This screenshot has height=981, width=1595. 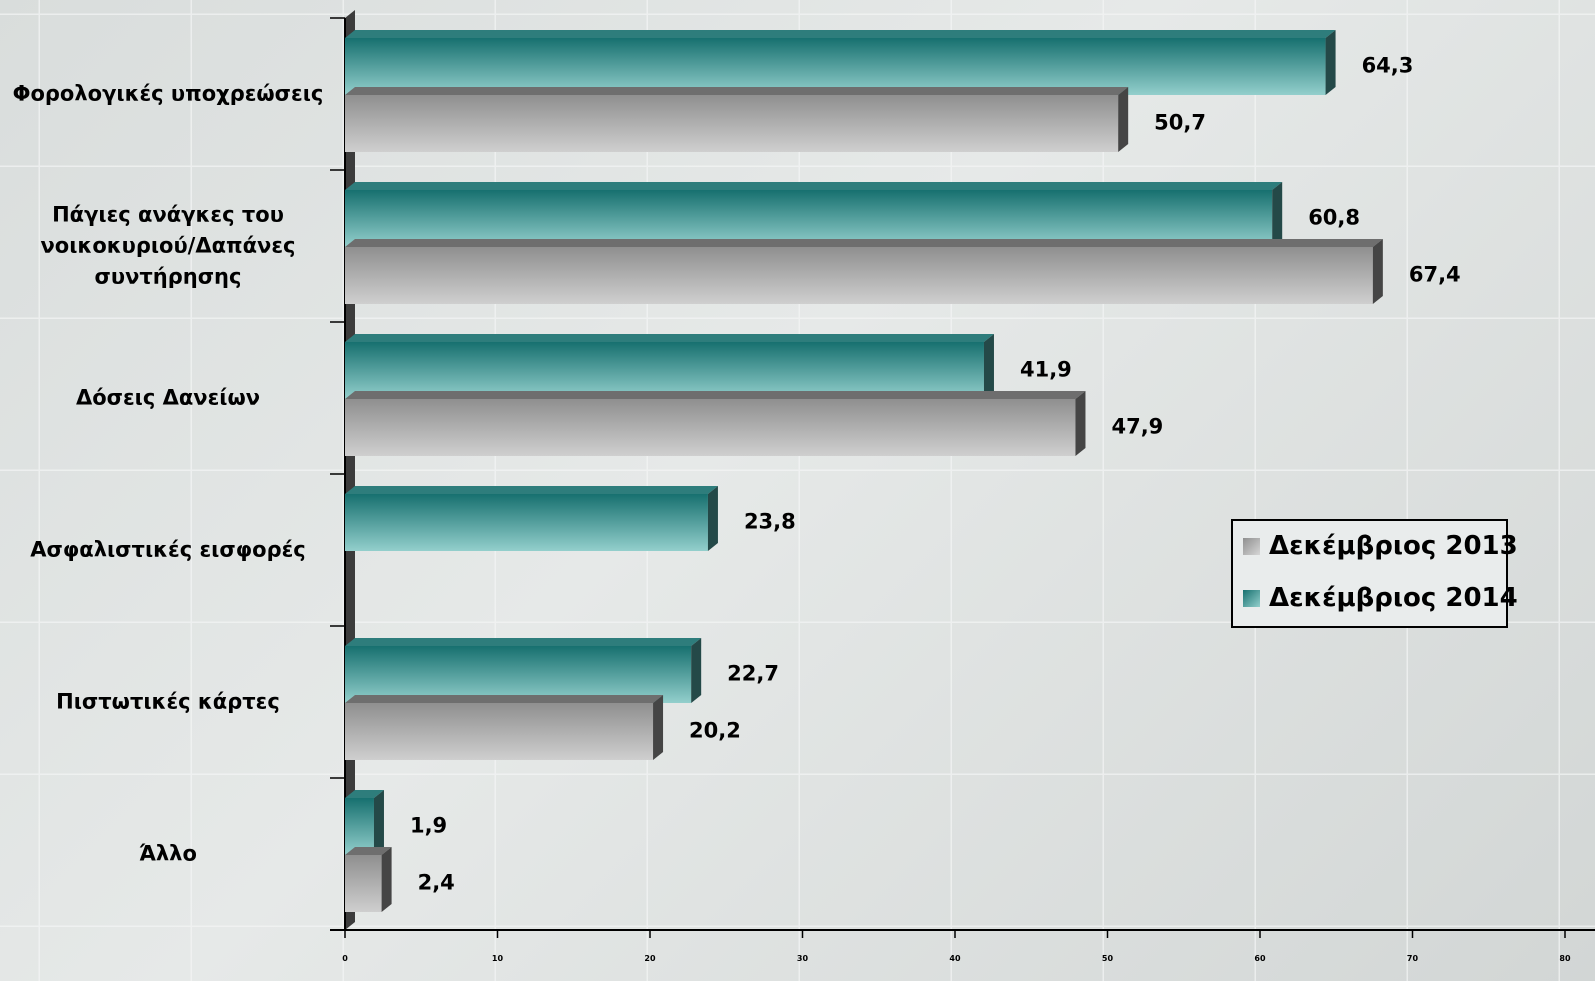 What do you see at coordinates (753, 674) in the screenshot?
I see `value-label: 22,7` at bounding box center [753, 674].